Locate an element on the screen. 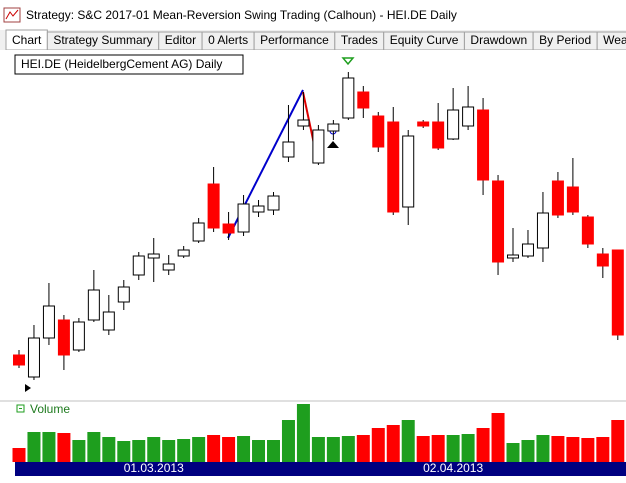 This screenshot has height=483, width=626. date-axis is located at coordinates (320, 469).